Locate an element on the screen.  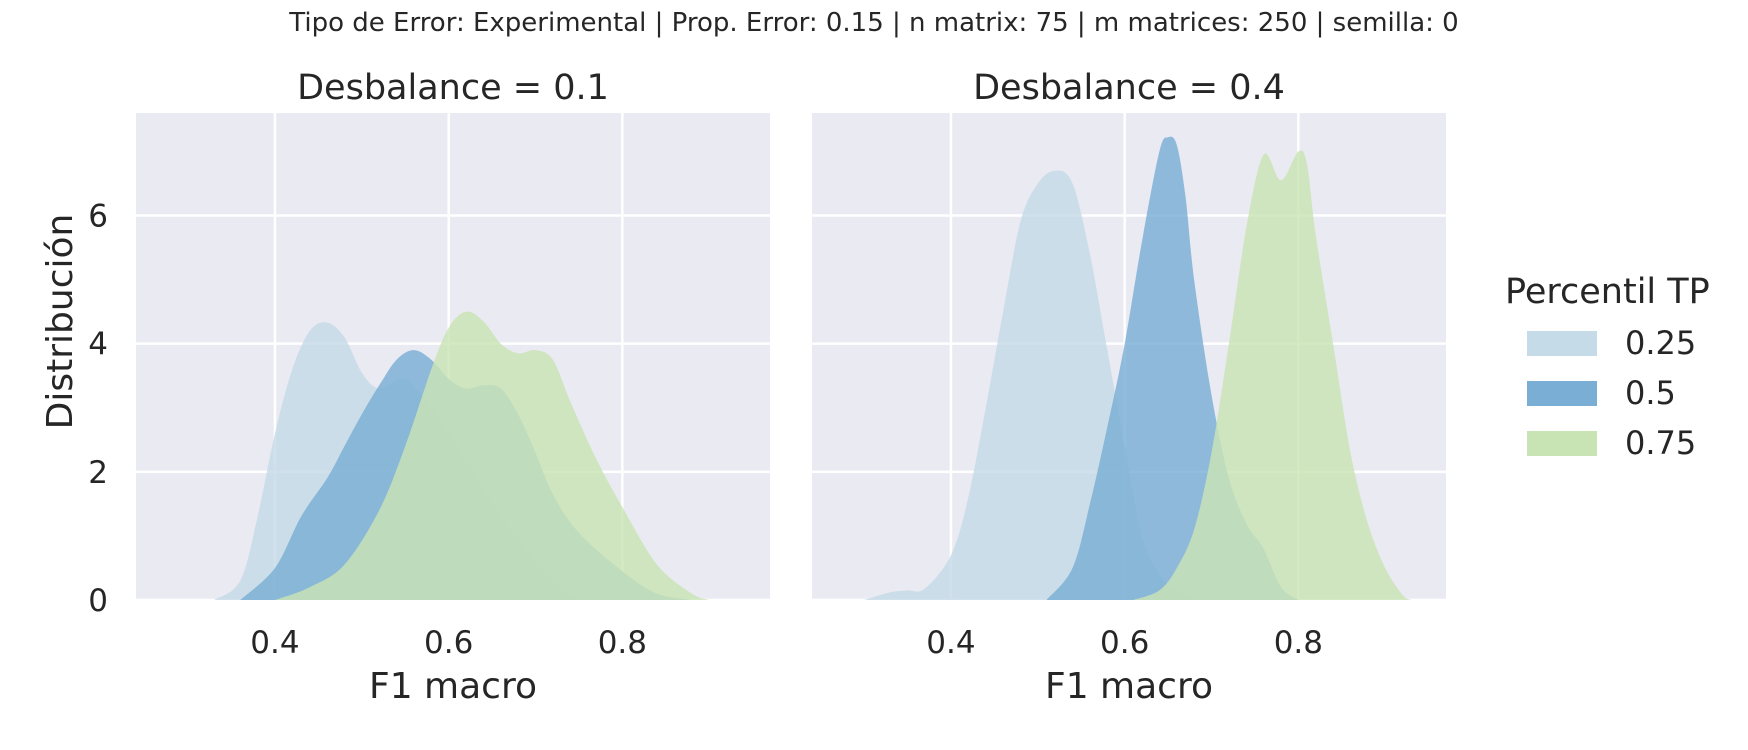
legend-item-0.75: 0.75 is located at coordinates (1607, 443).